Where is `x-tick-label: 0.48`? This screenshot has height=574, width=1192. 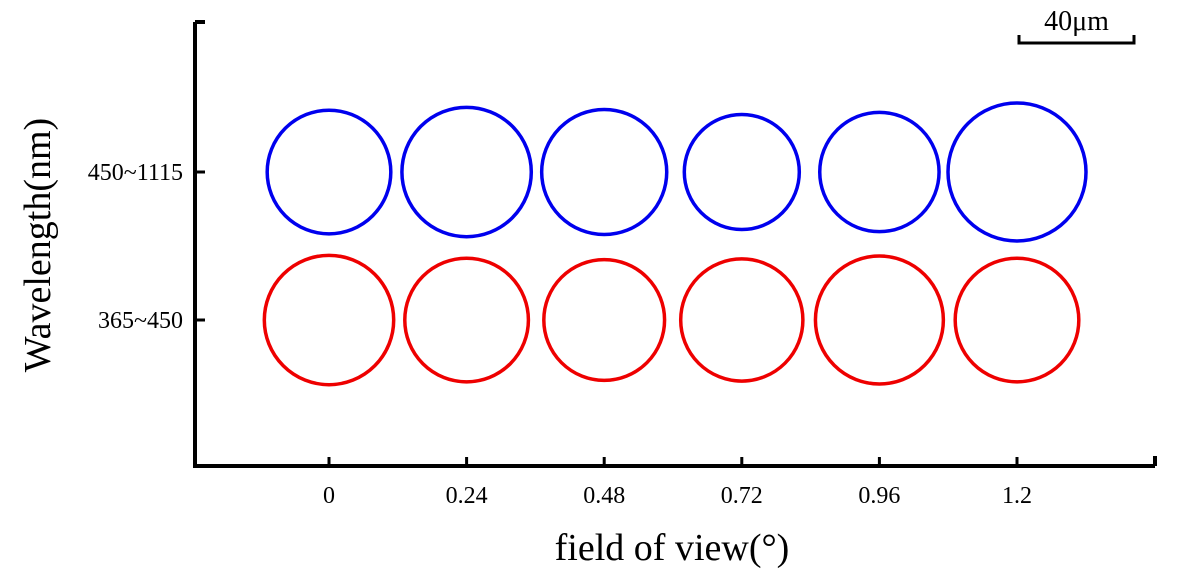 x-tick-label: 0.48 is located at coordinates (604, 496).